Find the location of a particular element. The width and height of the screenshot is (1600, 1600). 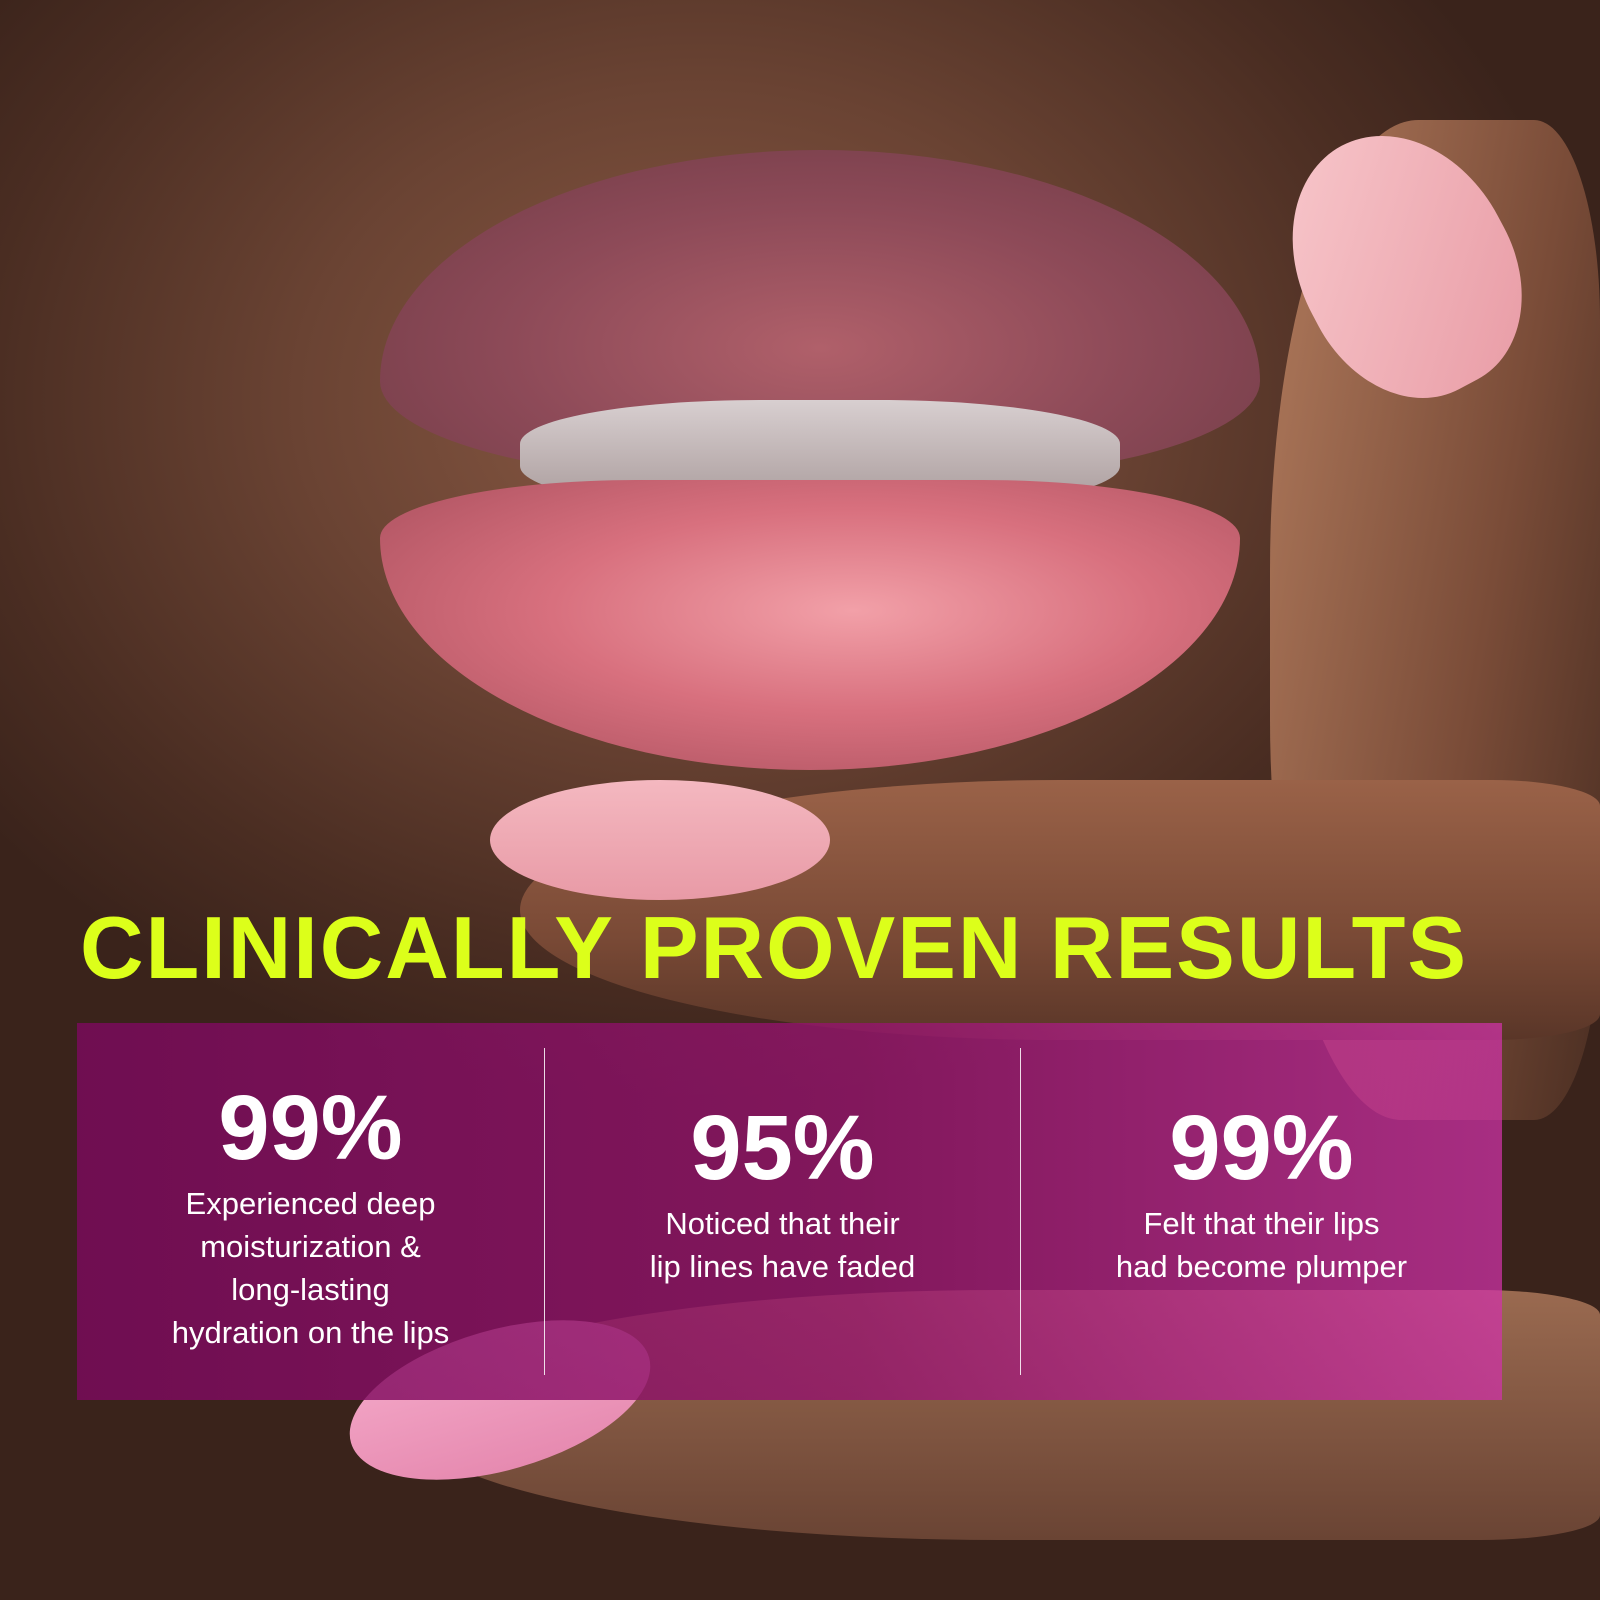

stat-value: 95% is located at coordinates (782, 1148).